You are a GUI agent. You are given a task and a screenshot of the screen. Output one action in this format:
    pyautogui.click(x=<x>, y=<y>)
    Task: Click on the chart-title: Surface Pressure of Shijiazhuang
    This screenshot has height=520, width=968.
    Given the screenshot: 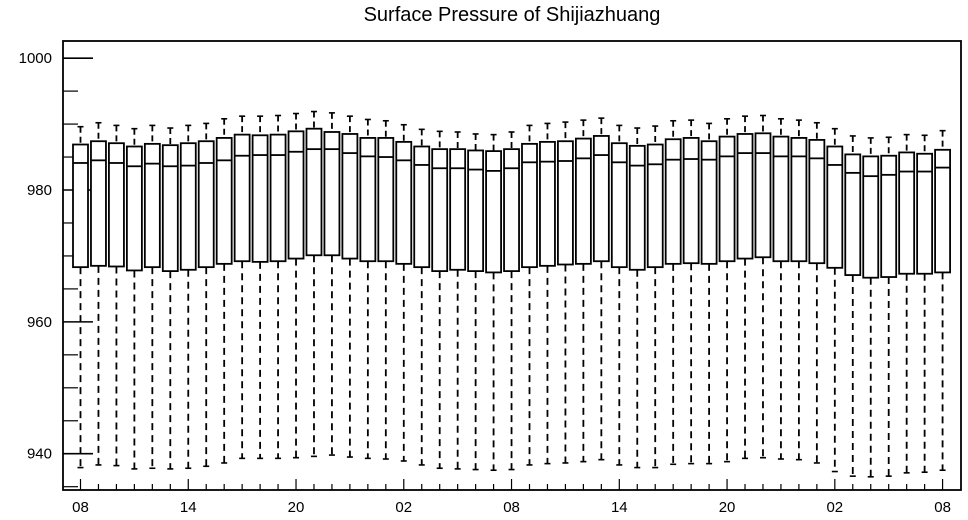 What is the action you would take?
    pyautogui.click(x=512, y=15)
    